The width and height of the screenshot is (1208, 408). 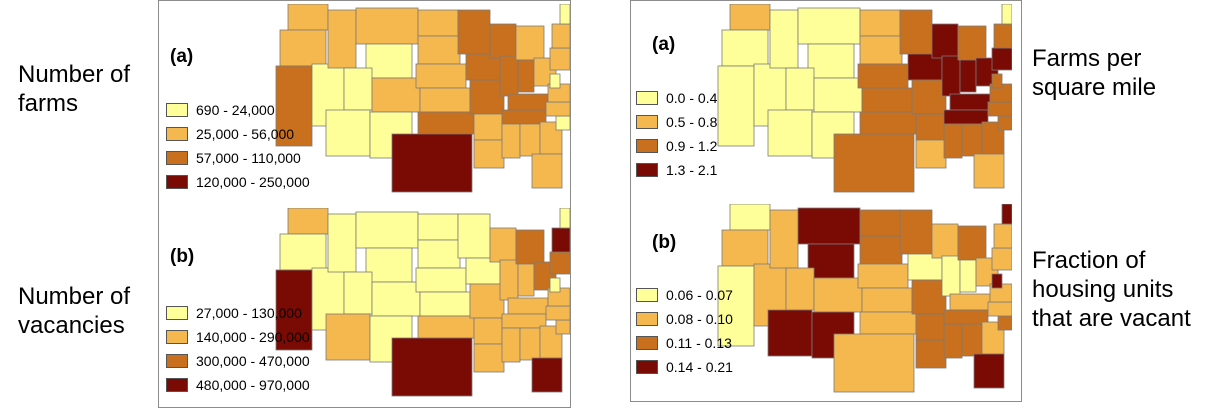 I want to click on state-ms, so click(x=953, y=141).